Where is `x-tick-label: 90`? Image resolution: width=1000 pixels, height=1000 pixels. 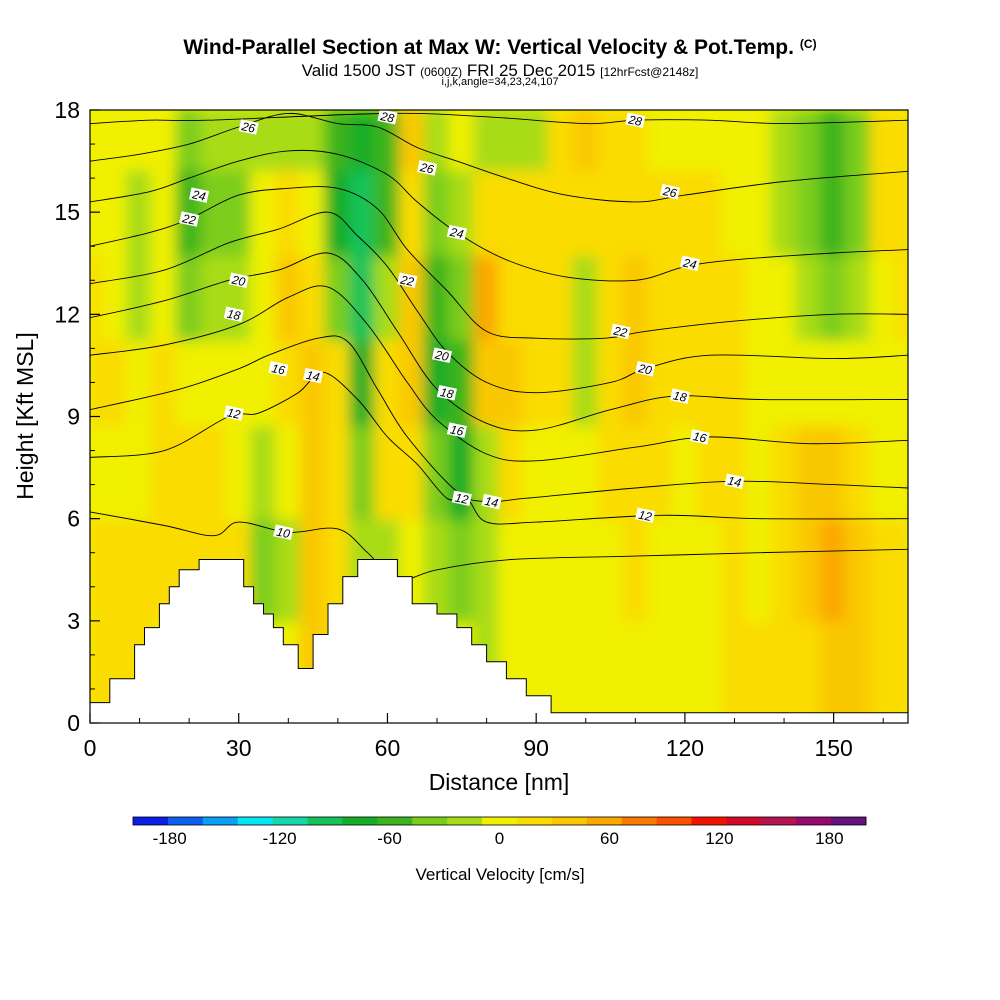 x-tick-label: 90 is located at coordinates (536, 748).